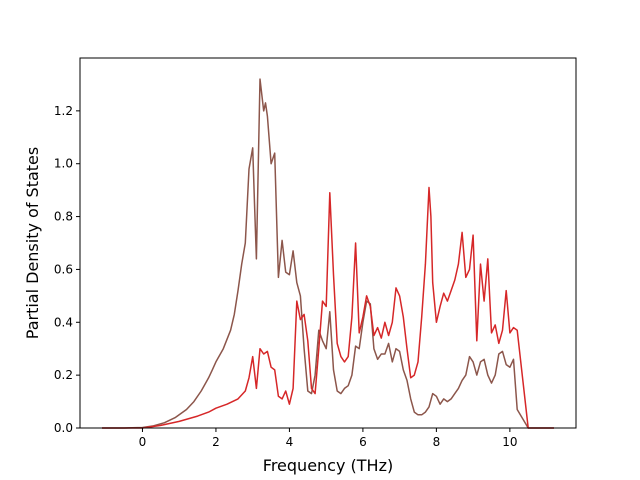 The image size is (640, 480). What do you see at coordinates (63, 217) in the screenshot?
I see `y-tick-label: 0.8` at bounding box center [63, 217].